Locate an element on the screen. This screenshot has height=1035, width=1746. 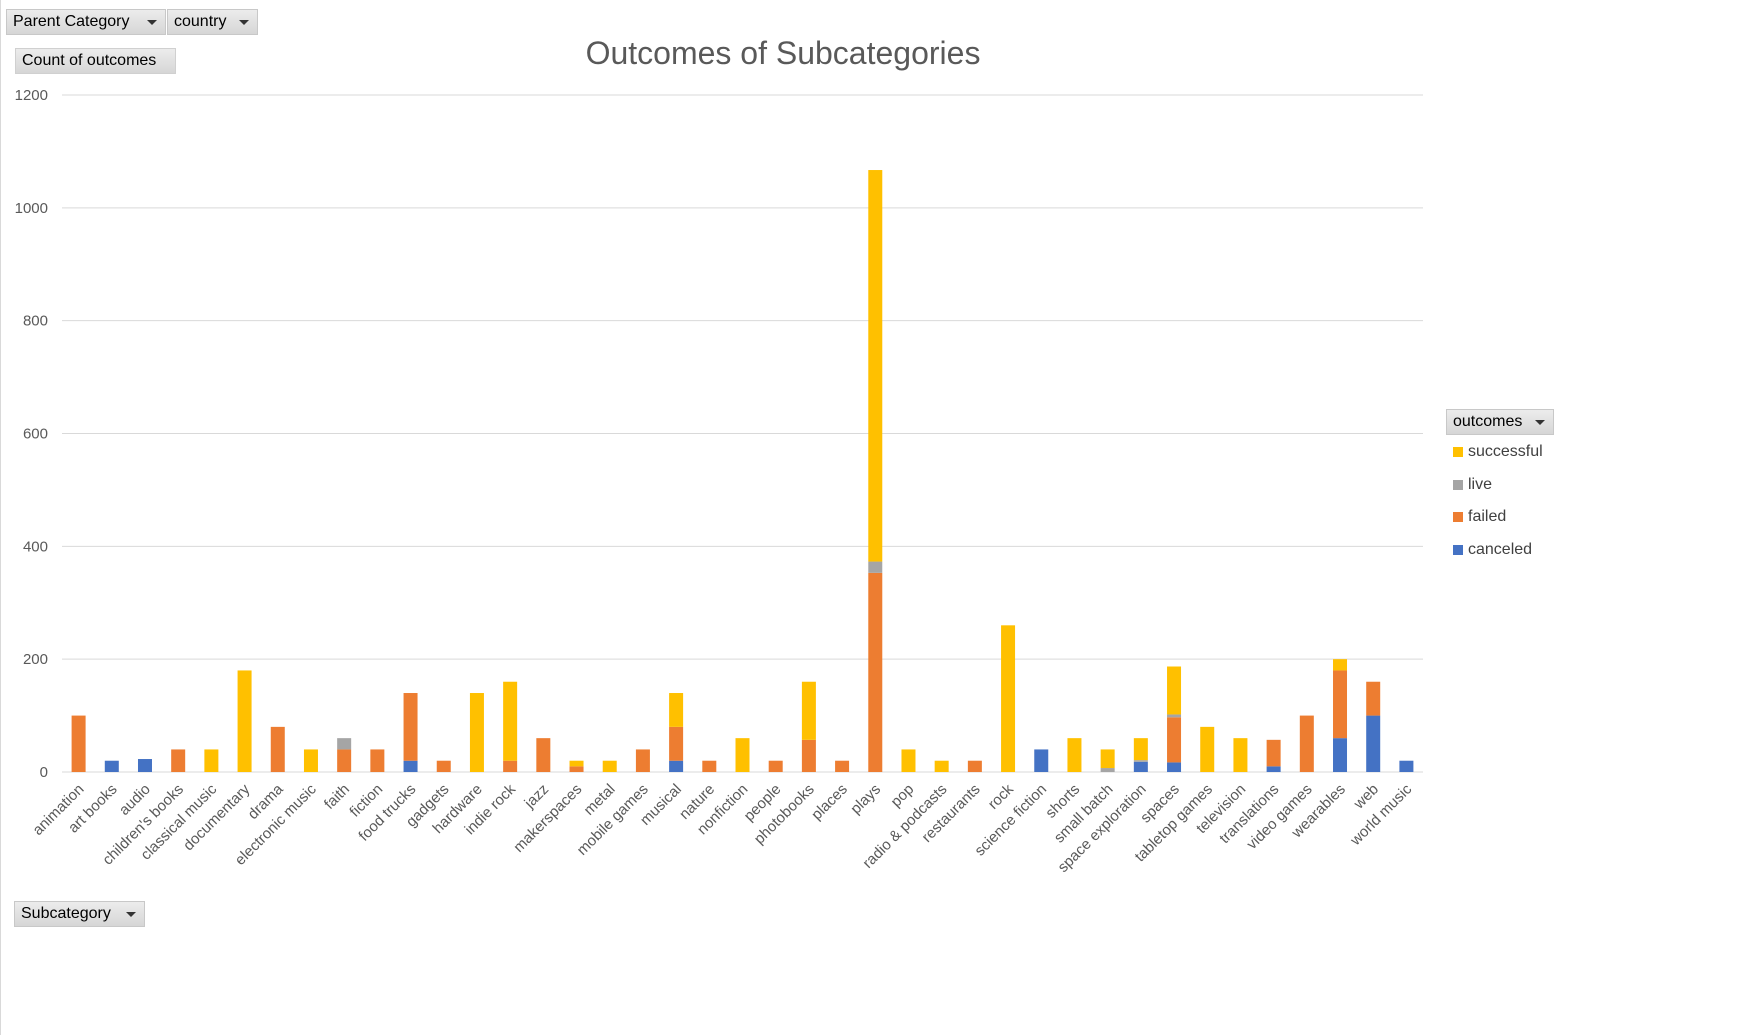
x-tick-label: world music is located at coordinates (1381, 814).